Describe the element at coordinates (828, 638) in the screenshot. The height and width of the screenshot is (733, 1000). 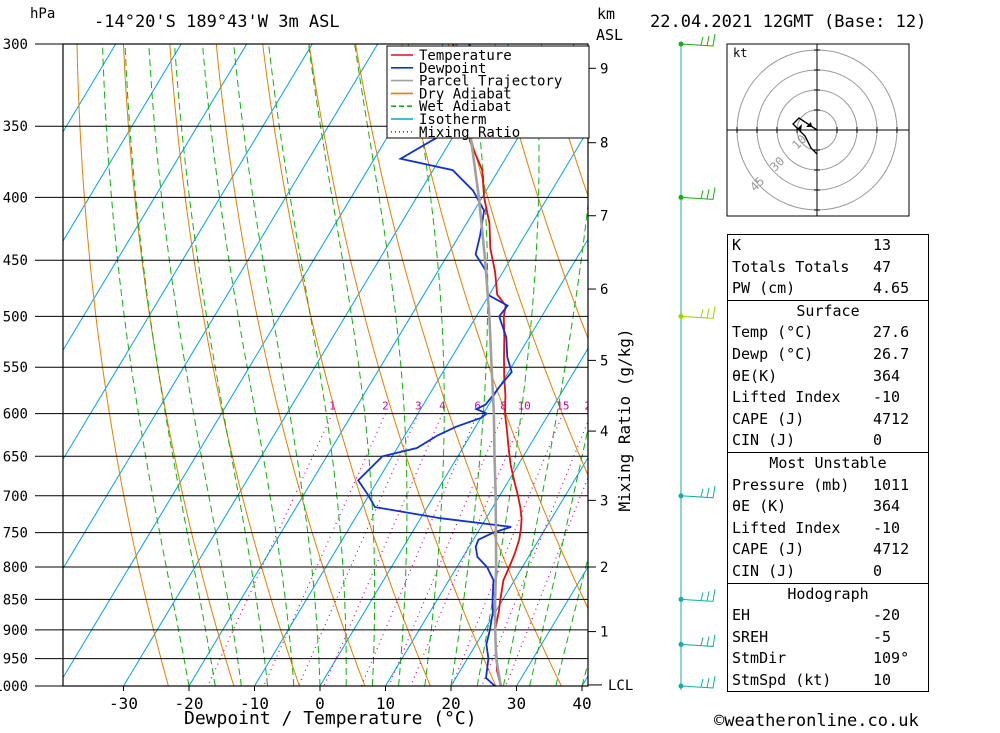
I see `hodograph-table-row: SREH -5` at that location.